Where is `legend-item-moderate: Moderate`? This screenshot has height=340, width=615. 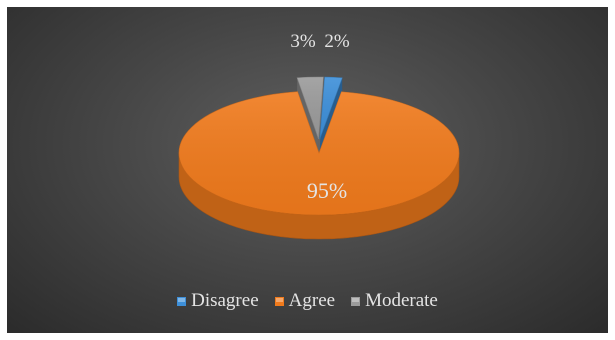
legend-item-moderate: Moderate is located at coordinates (394, 301).